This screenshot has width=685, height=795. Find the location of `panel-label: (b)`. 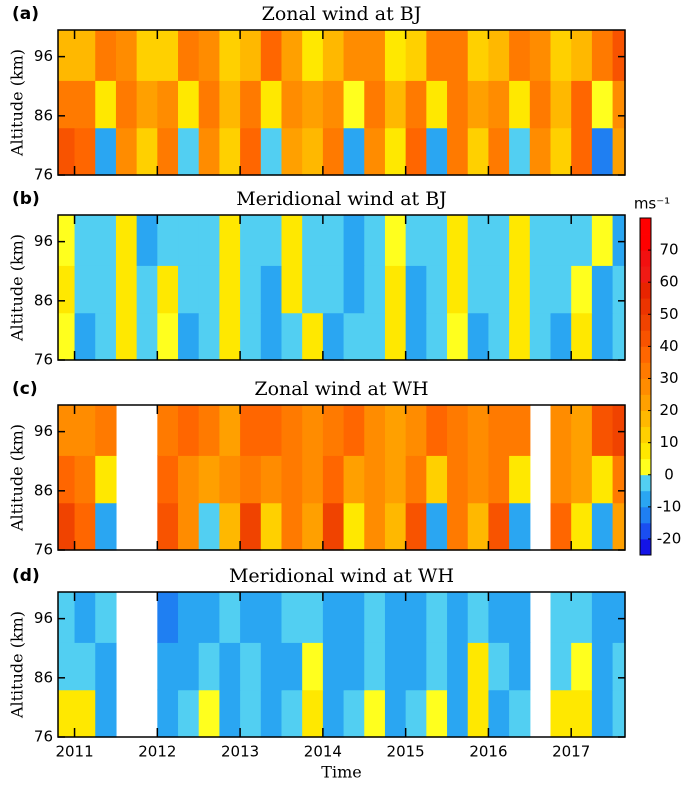

panel-label: (b) is located at coordinates (26, 199).